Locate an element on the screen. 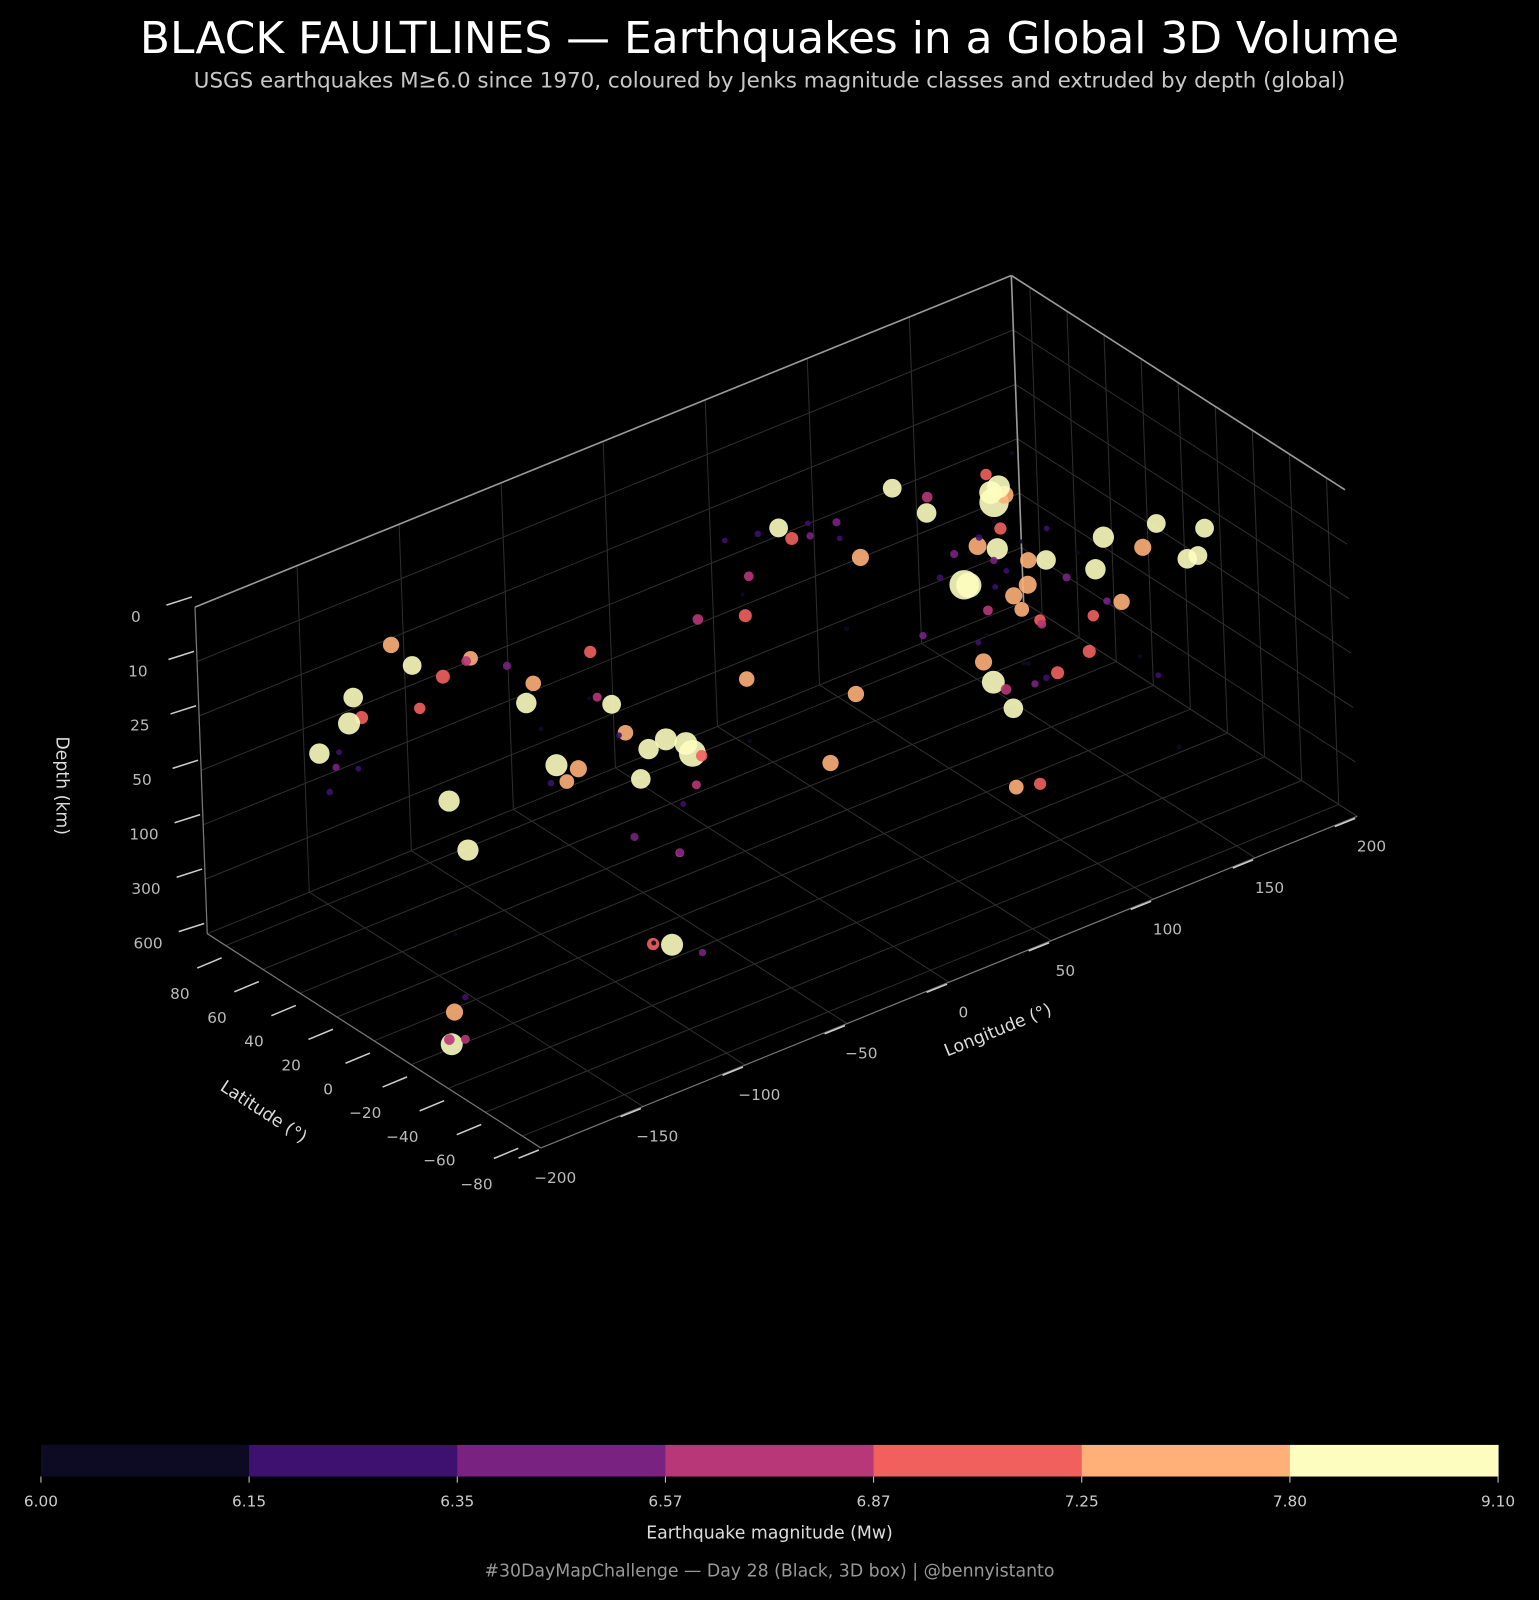 This screenshot has height=1600, width=1539. x-tick-label: 0 is located at coordinates (964, 1012).